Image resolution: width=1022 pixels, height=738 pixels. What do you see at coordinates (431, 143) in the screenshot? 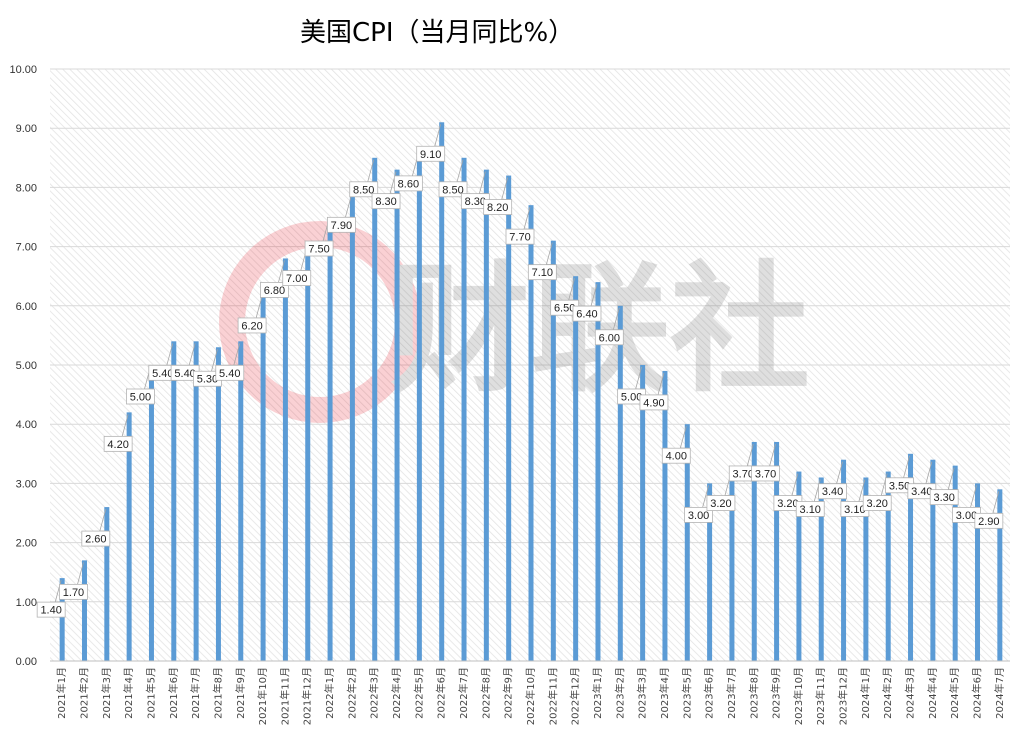
I see `data-label: 9.10` at bounding box center [431, 143].